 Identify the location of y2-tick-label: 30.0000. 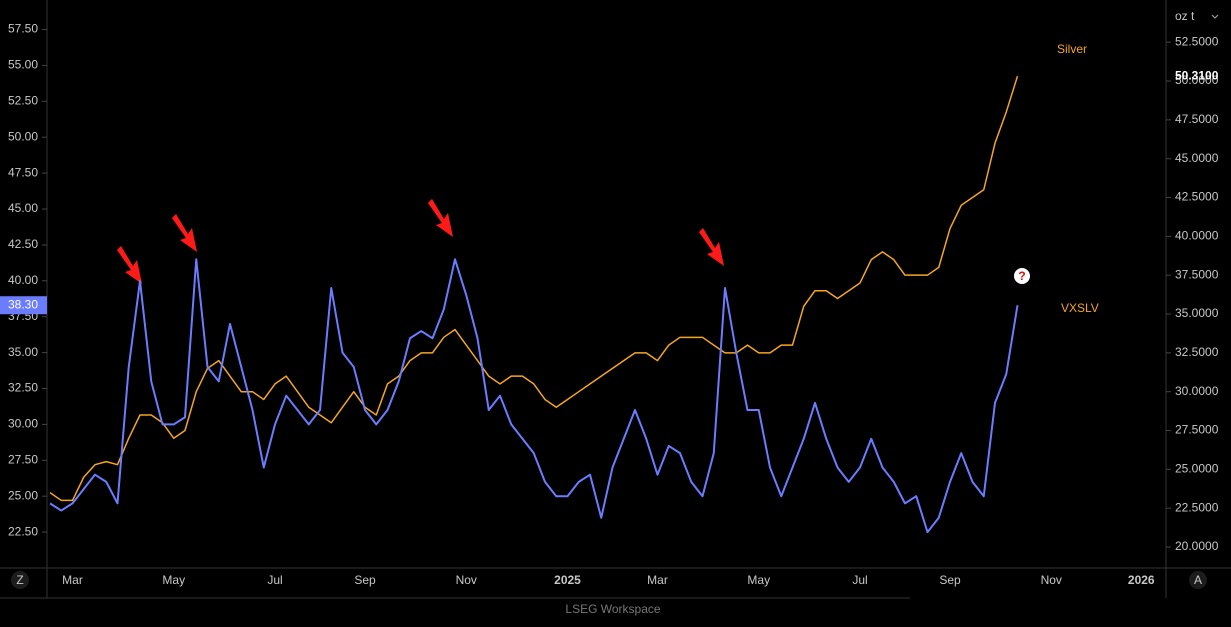
(1197, 391).